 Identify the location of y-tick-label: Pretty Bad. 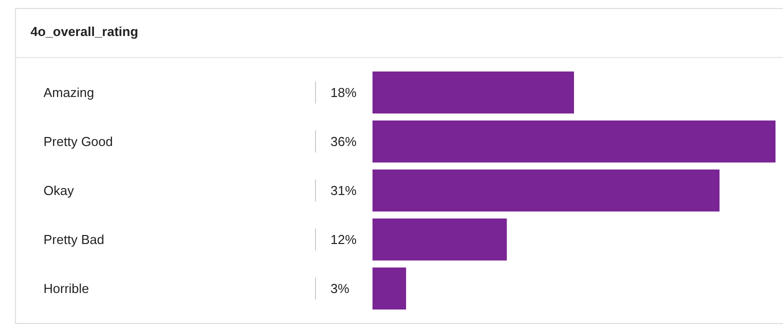
(74, 239).